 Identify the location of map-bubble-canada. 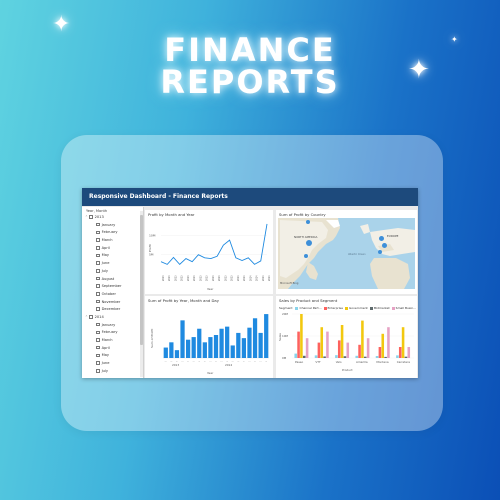
(308, 222).